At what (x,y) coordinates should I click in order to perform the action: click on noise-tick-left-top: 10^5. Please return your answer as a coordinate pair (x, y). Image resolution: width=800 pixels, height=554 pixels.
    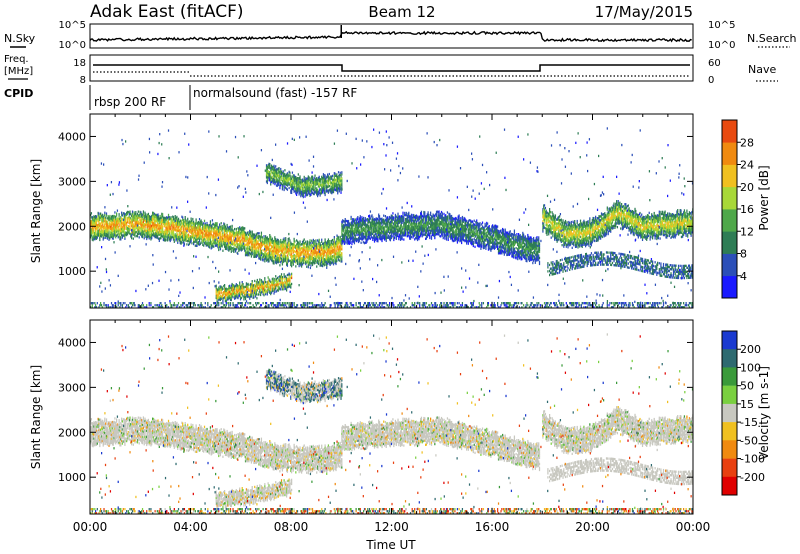
    Looking at the image, I should click on (72, 25).